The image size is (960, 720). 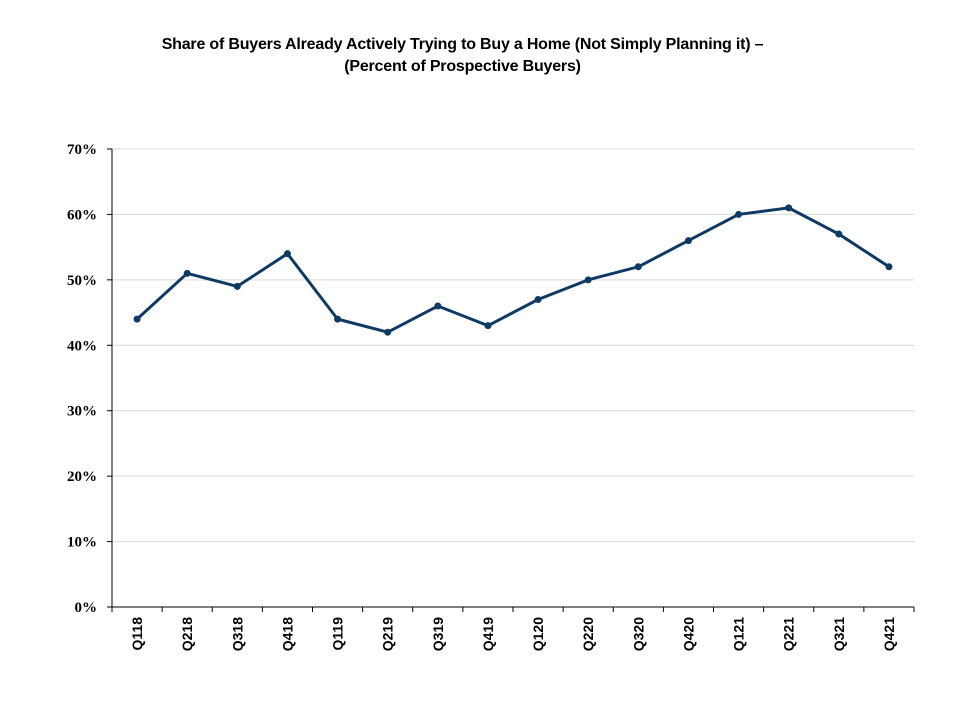 I want to click on x-tick-label: Q419, so click(x=488, y=634).